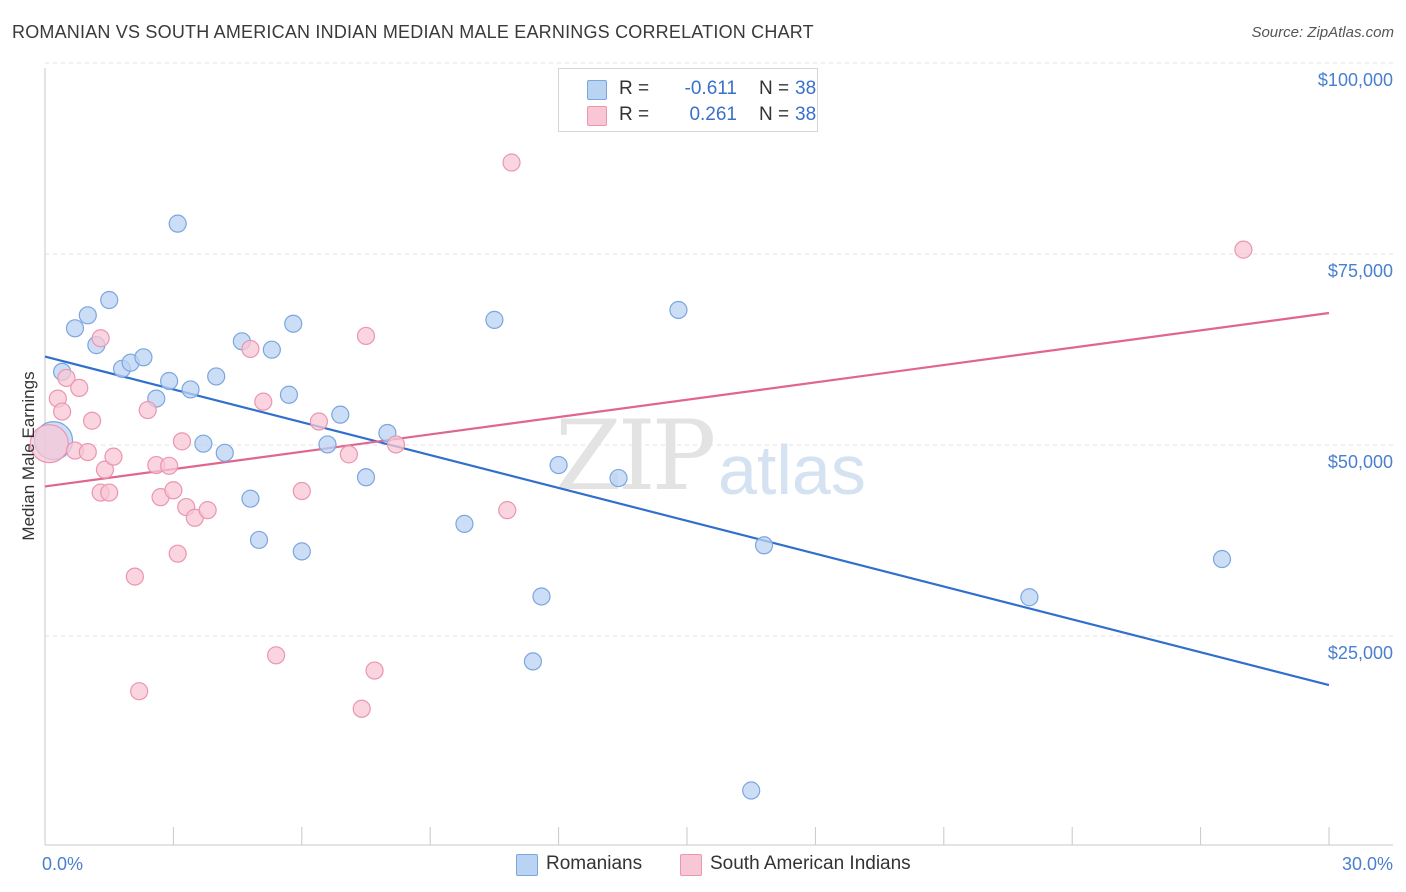 The height and width of the screenshot is (892, 1406). Describe the element at coordinates (1322, 32) in the screenshot. I see `source-label: Source: ZipAtlas.com` at that location.